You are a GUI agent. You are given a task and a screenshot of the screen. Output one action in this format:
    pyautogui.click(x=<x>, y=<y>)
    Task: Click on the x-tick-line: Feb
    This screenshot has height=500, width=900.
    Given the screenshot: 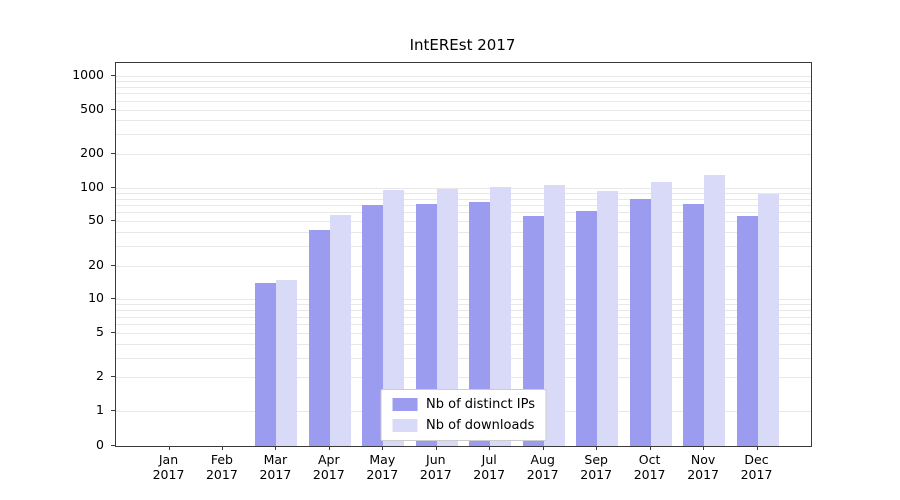 What is the action you would take?
    pyautogui.click(x=221, y=459)
    